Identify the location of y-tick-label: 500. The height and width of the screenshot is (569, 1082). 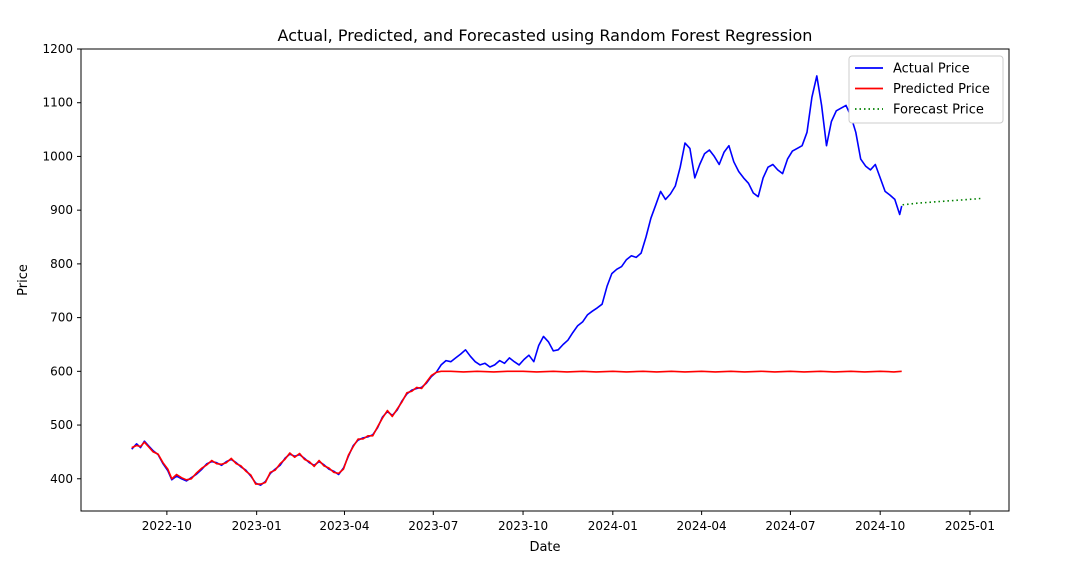
(61, 425).